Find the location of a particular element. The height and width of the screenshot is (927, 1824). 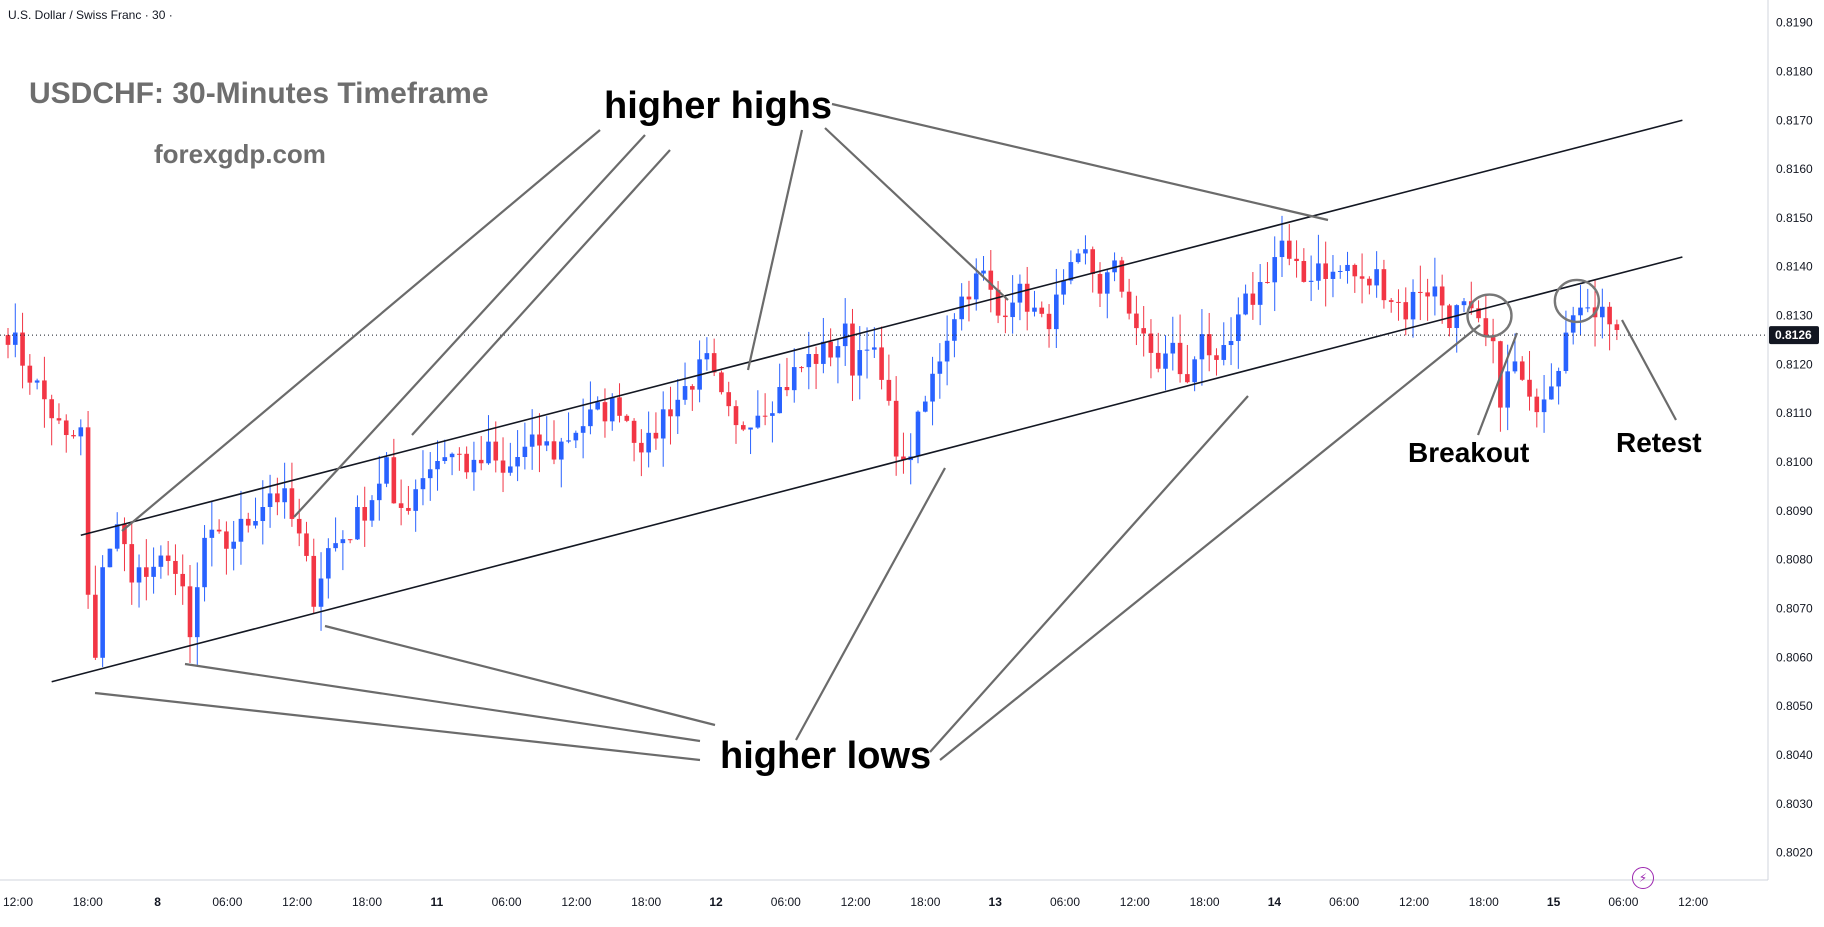

annotation-circles is located at coordinates (1533, 308).